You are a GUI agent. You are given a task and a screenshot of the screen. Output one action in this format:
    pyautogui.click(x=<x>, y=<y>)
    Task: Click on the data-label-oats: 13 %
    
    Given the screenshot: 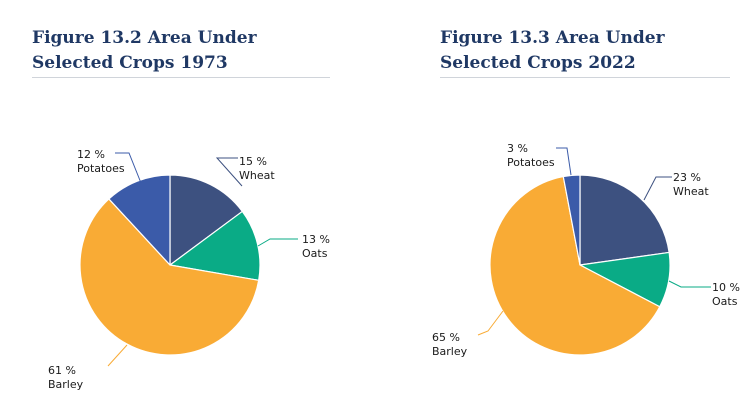 What is the action you would take?
    pyautogui.click(x=316, y=239)
    